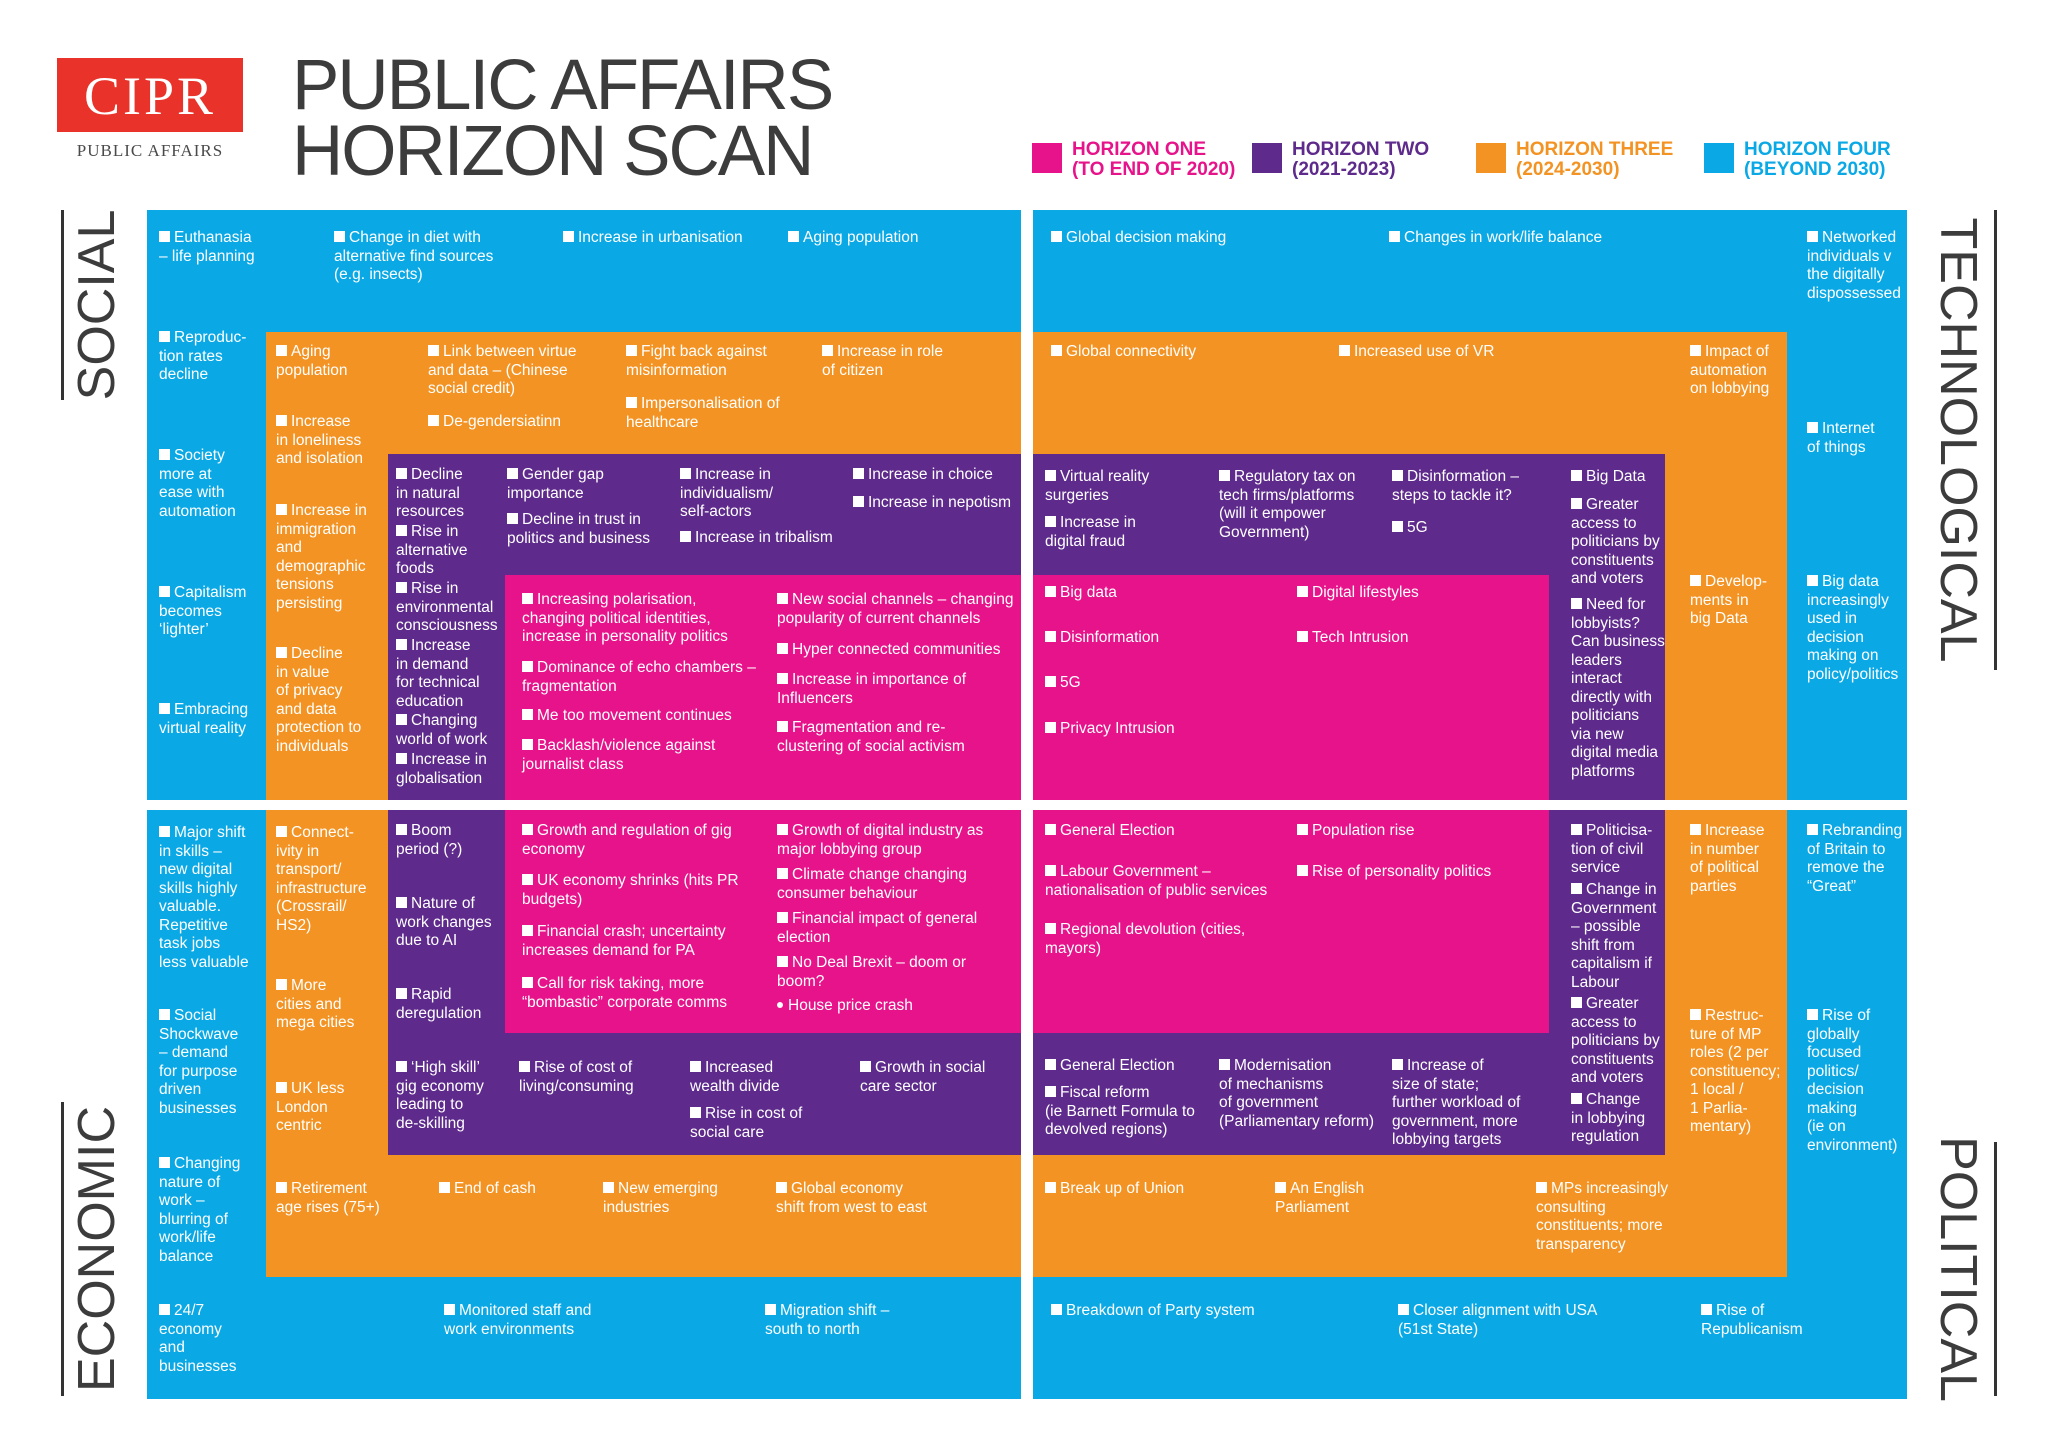  What do you see at coordinates (494, 422) in the screenshot?
I see `list-item: De-gendersiatinn` at bounding box center [494, 422].